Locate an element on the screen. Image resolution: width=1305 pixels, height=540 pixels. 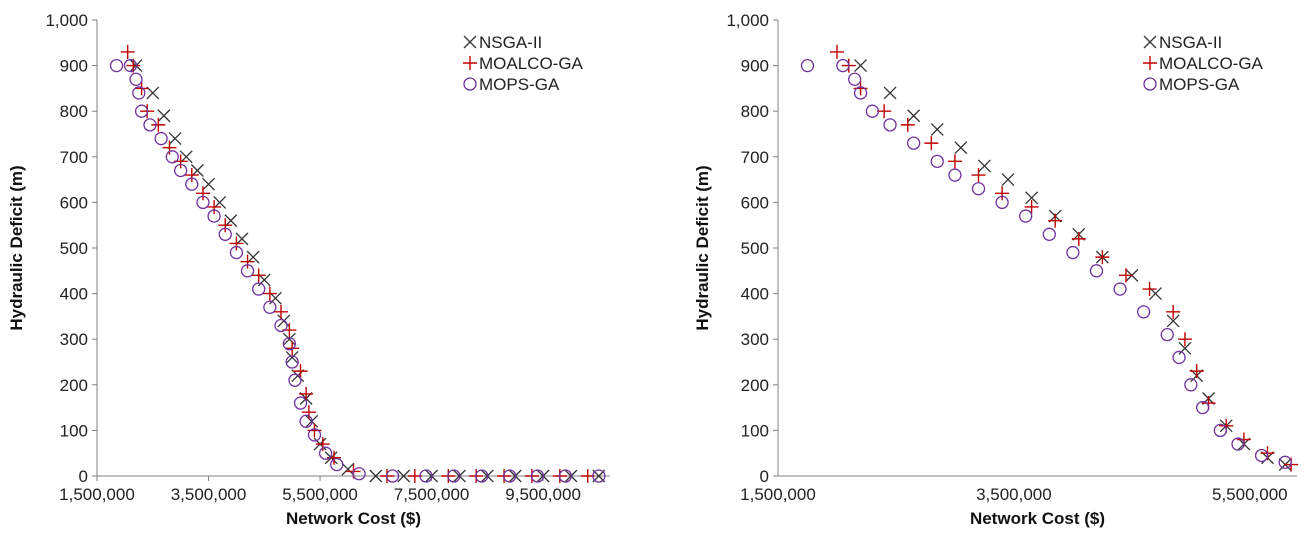
y-axis-title: Hydraulic Deficit (m) is located at coordinates (16, 247).